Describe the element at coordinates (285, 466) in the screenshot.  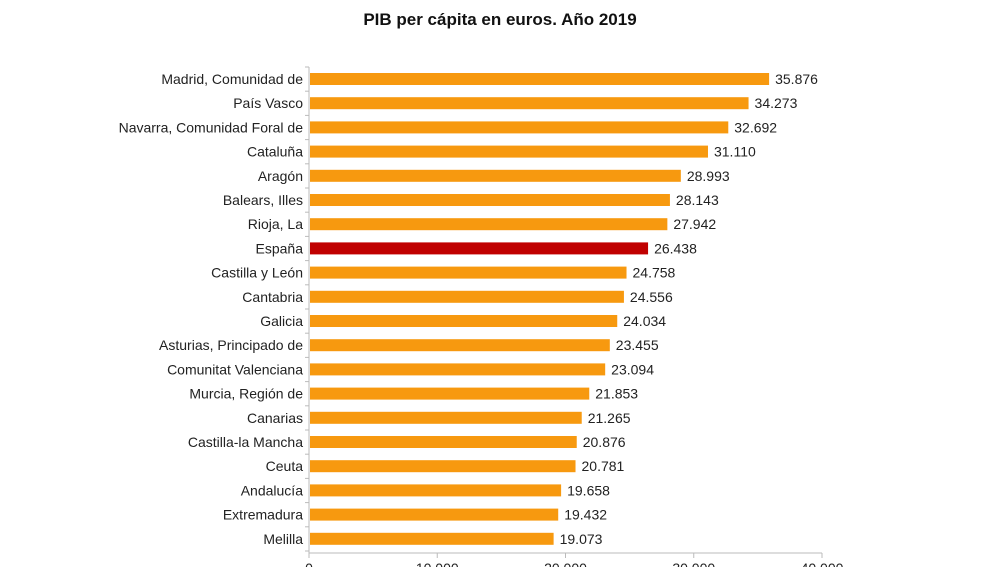
I see `category-label: Ceuta` at that location.